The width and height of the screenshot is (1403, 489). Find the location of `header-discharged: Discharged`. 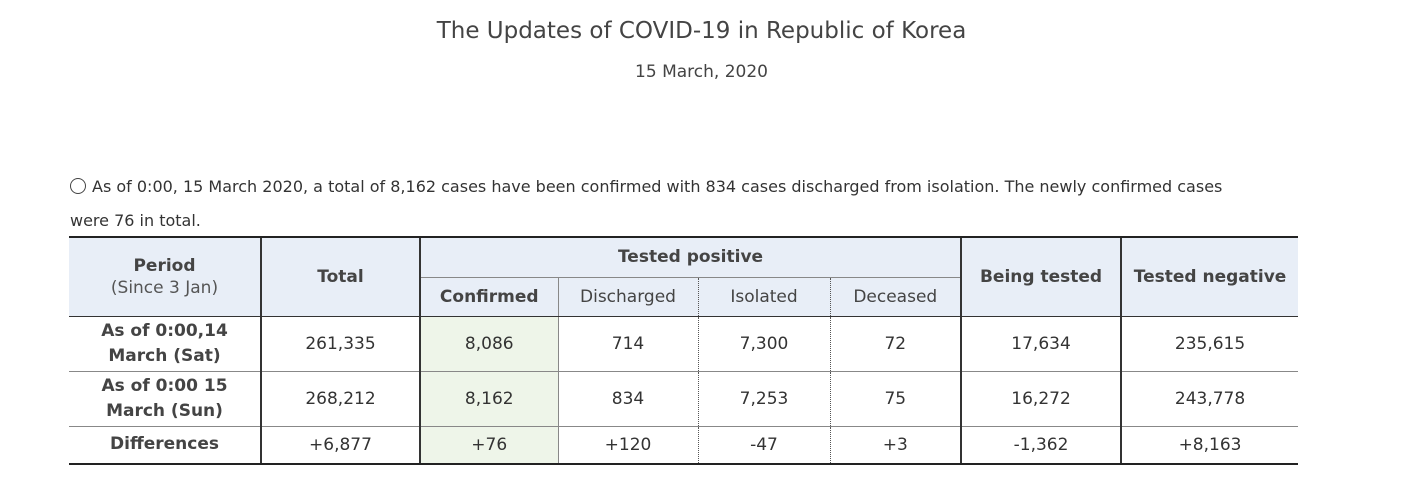

header-discharged: Discharged is located at coordinates (627, 297).